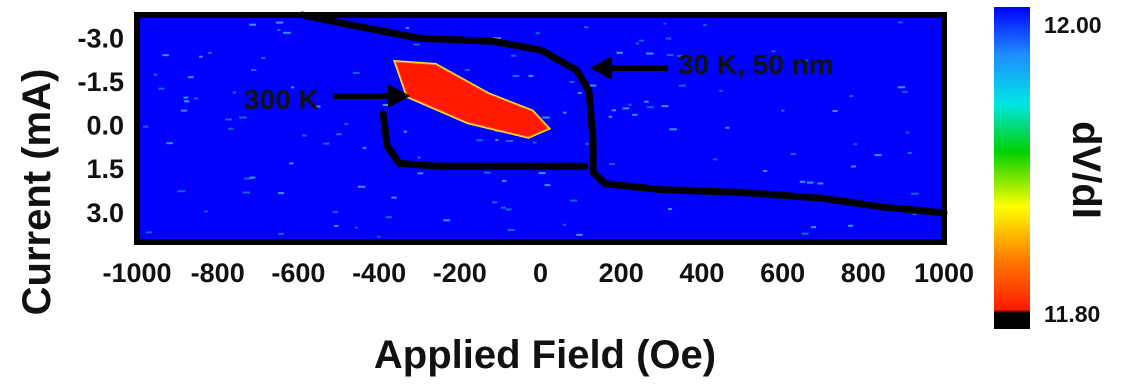  I want to click on x-tick-label: -200, so click(460, 273).